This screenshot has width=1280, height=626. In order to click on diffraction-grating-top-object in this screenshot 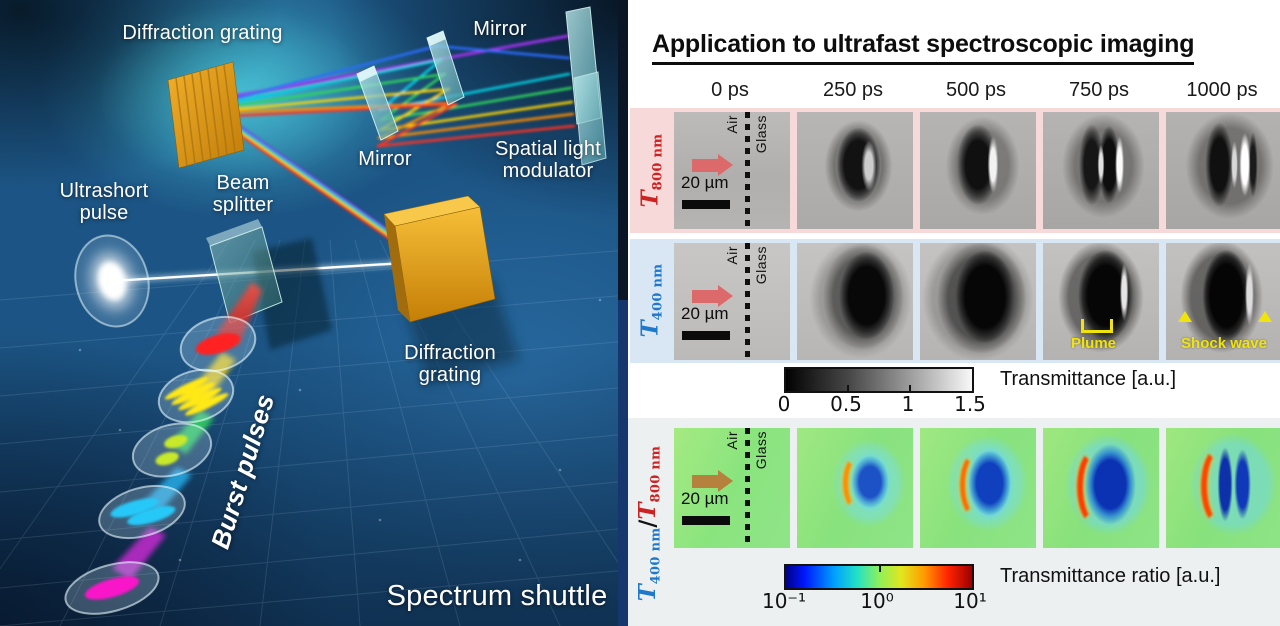, I will do `click(206, 115)`.